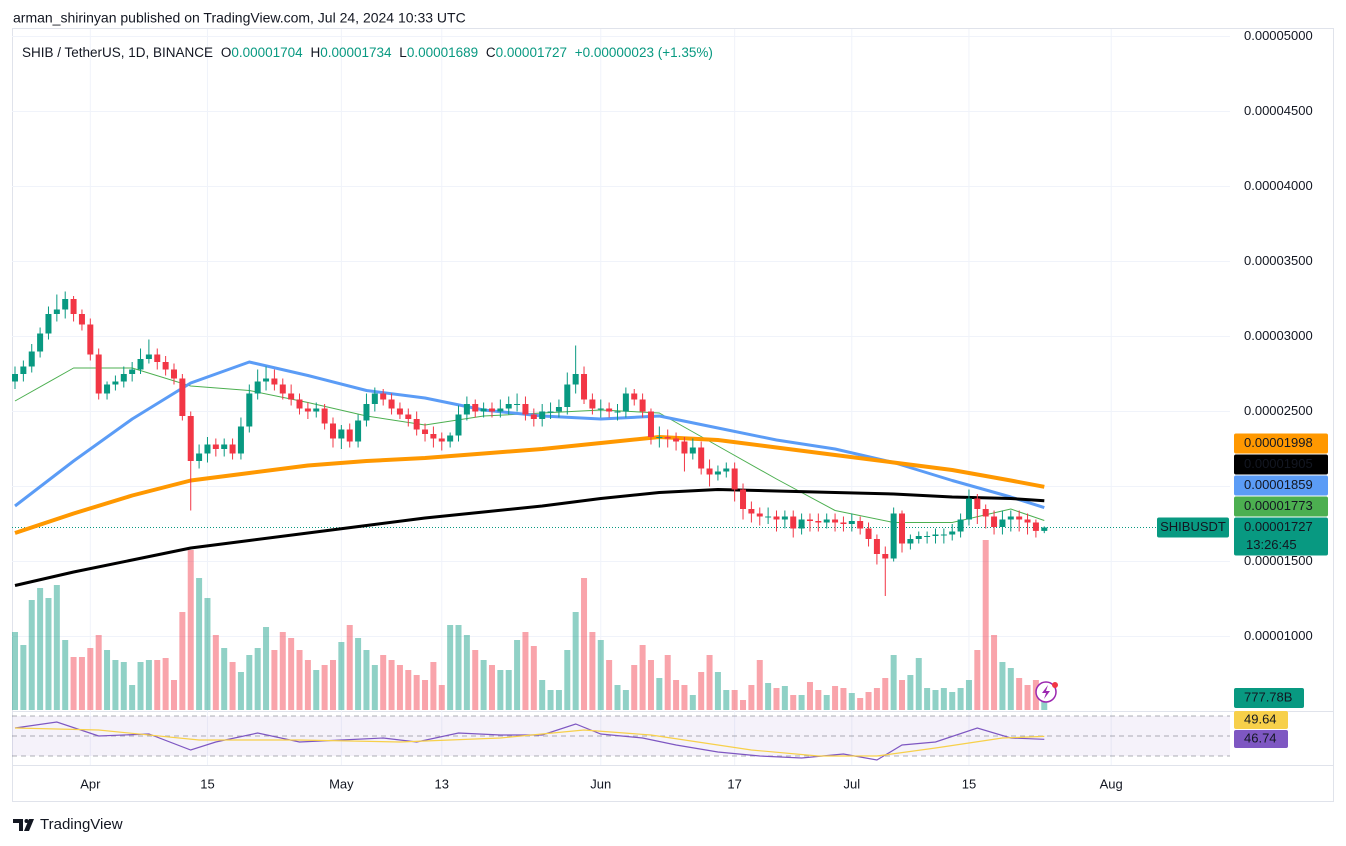  Describe the element at coordinates (529, 742) in the screenshot. I see `rsi-line` at that location.